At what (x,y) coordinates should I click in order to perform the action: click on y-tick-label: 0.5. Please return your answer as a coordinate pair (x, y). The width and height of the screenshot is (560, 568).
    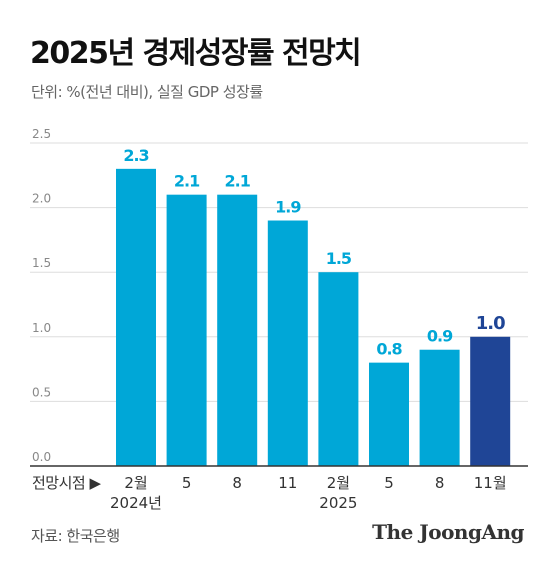
    Looking at the image, I should click on (41, 392).